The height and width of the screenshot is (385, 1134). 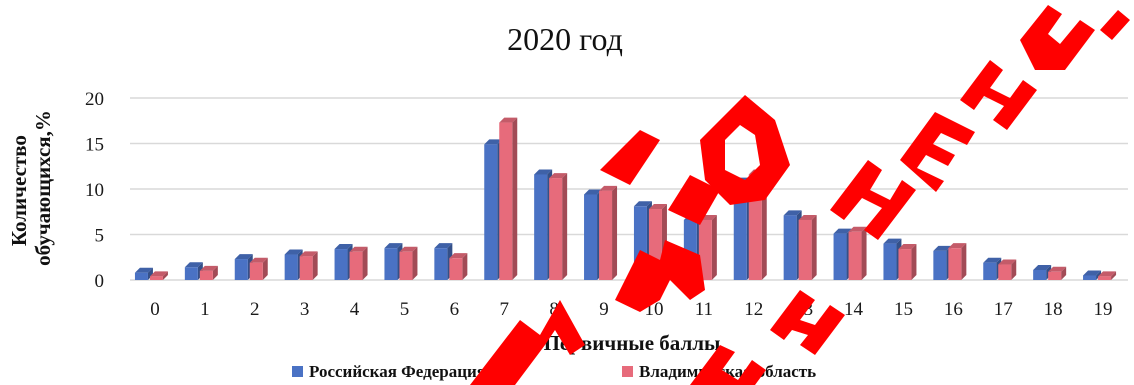 I want to click on x-tick-label: 8, so click(x=554, y=309).